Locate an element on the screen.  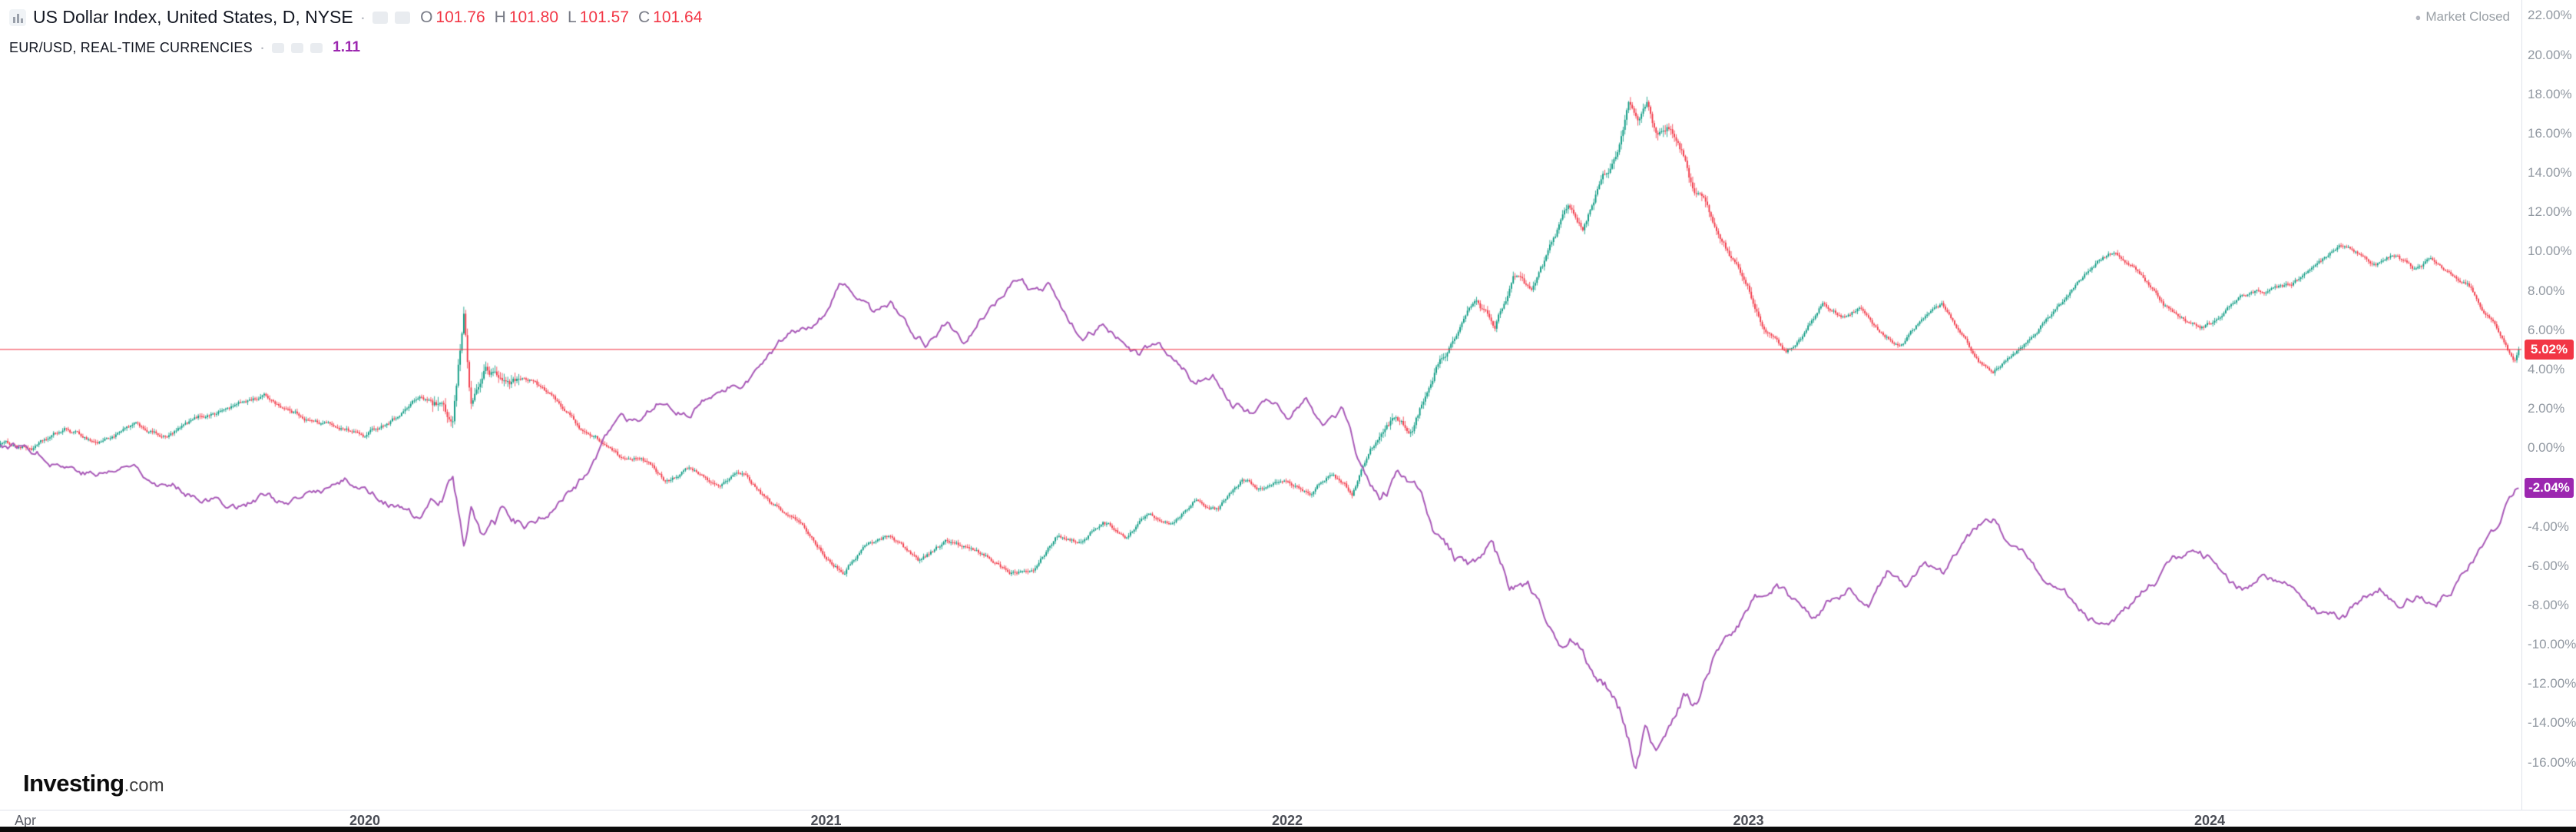
price-axis-label: 4.00% is located at coordinates (2546, 368).